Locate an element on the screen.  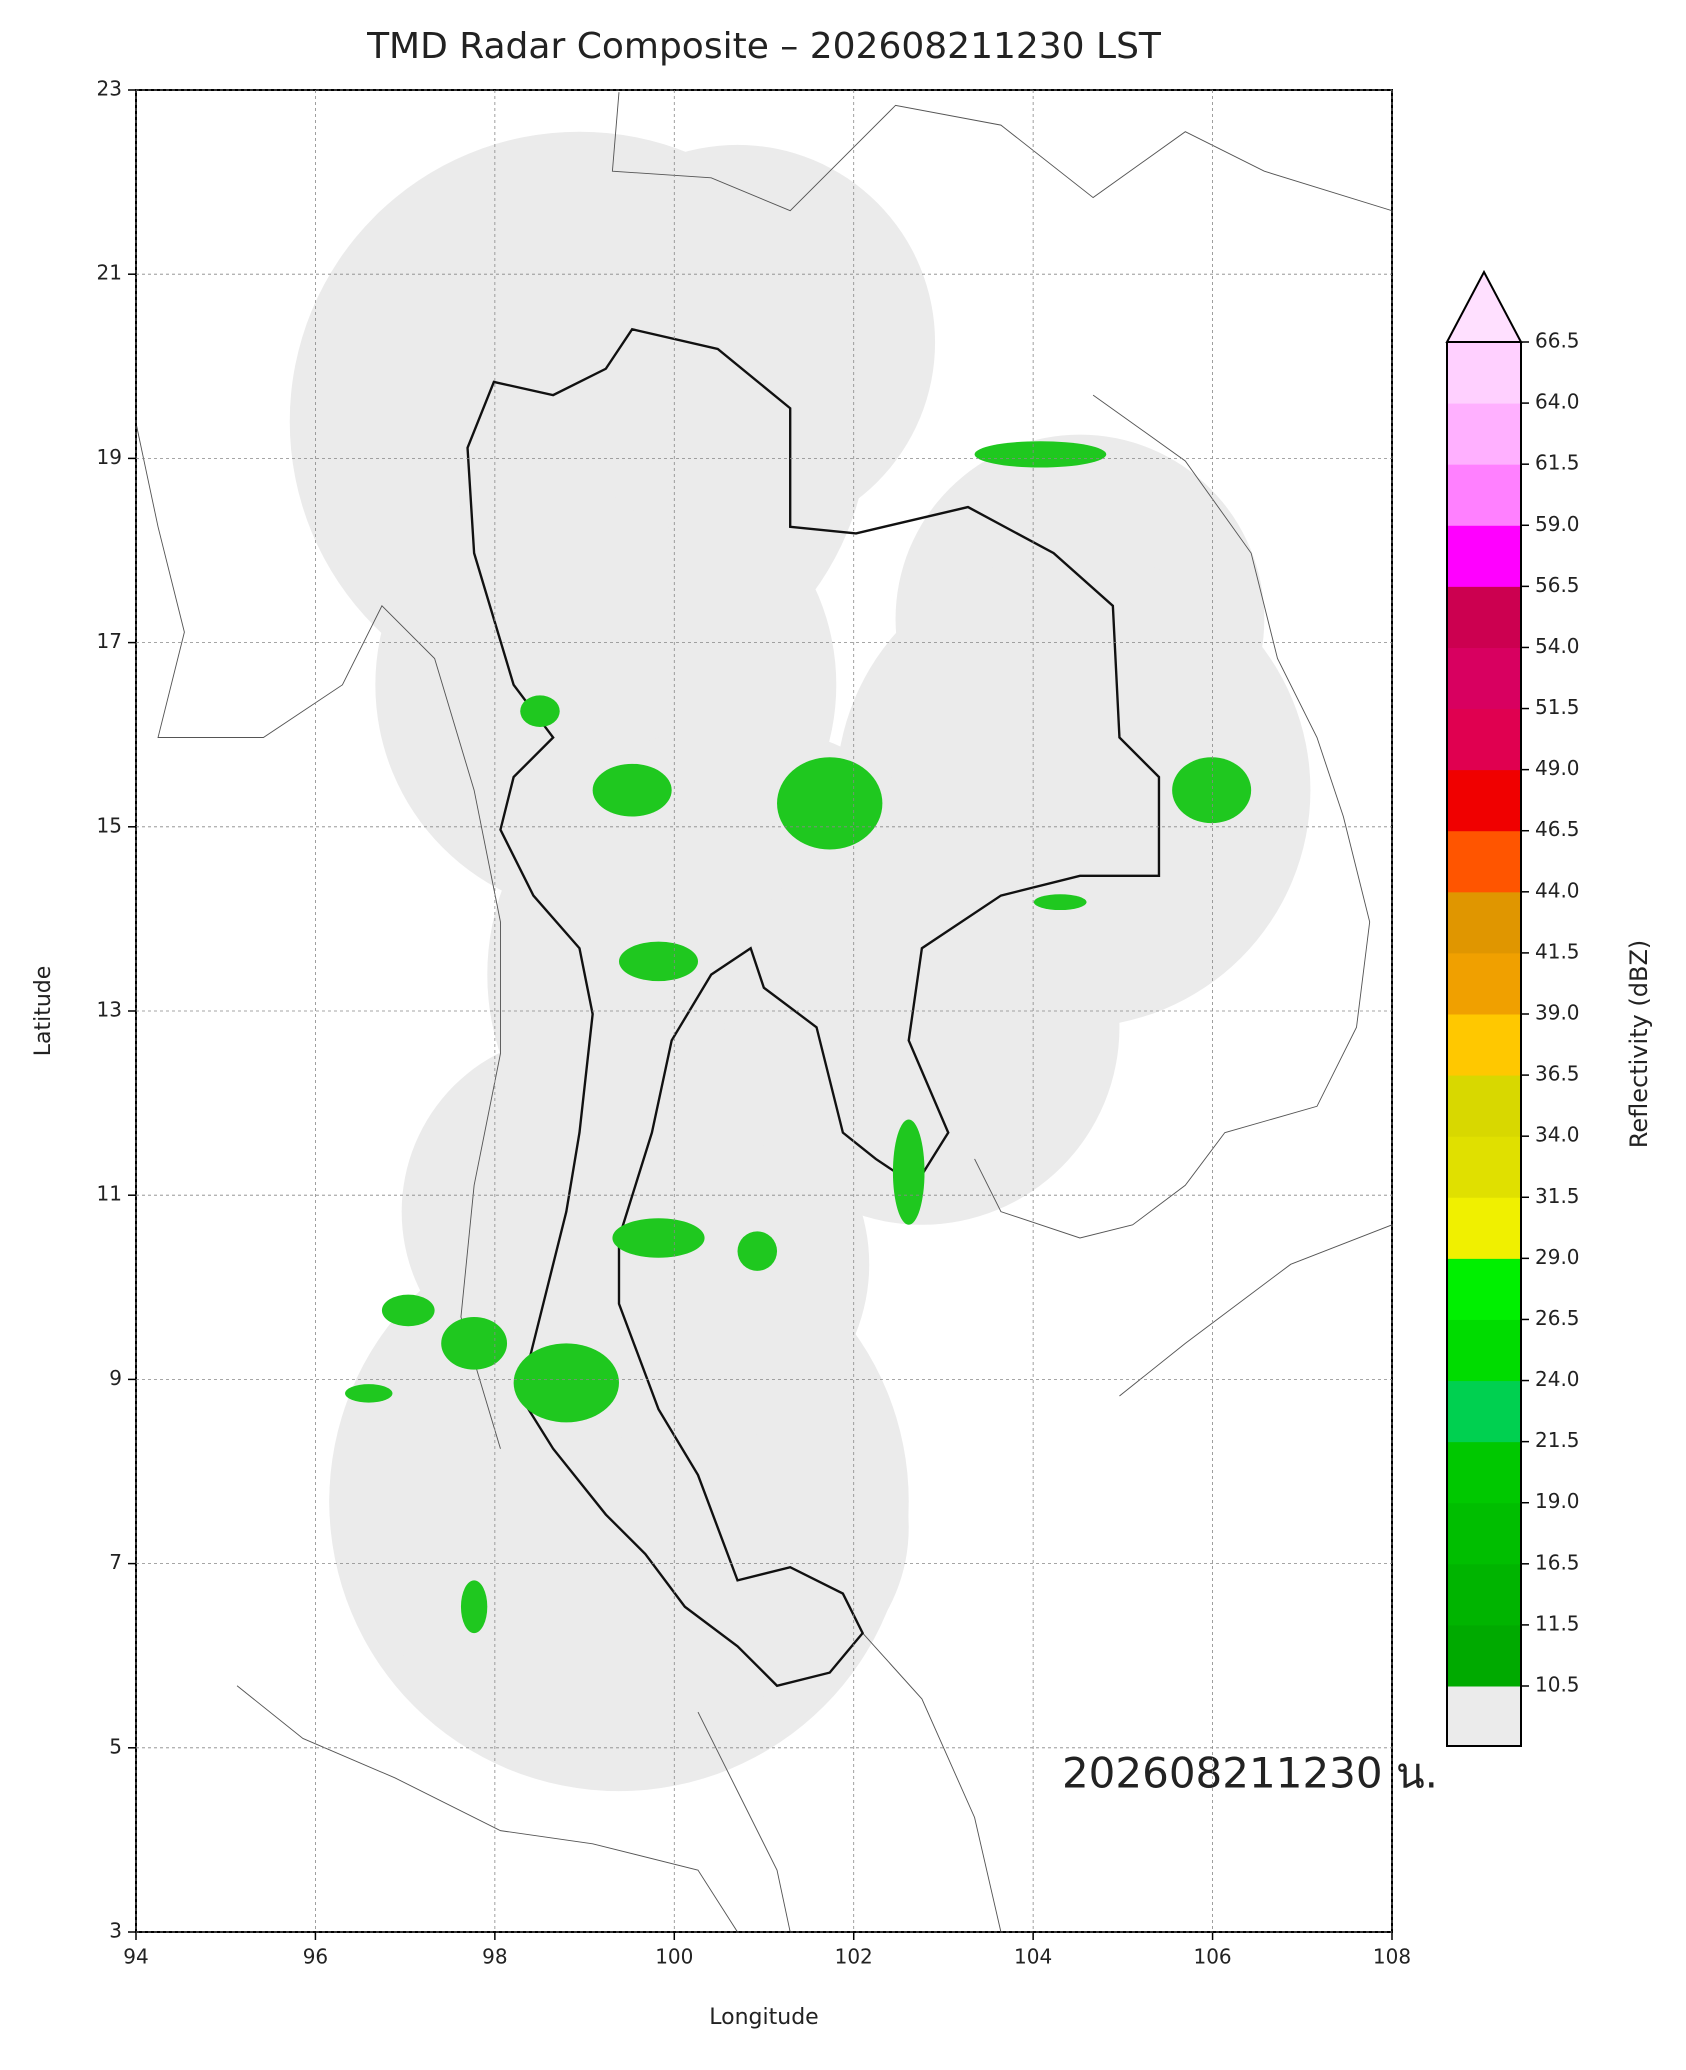
y-tick-label: 17 is located at coordinates (109, 641).